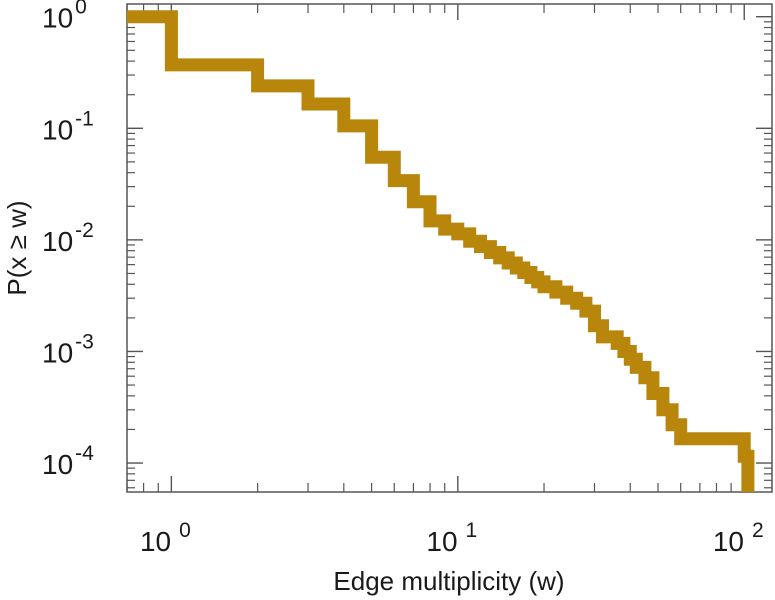 This screenshot has width=775, height=600. What do you see at coordinates (448, 581) in the screenshot?
I see `x-axis-title: Edge multiplicity (w)` at bounding box center [448, 581].